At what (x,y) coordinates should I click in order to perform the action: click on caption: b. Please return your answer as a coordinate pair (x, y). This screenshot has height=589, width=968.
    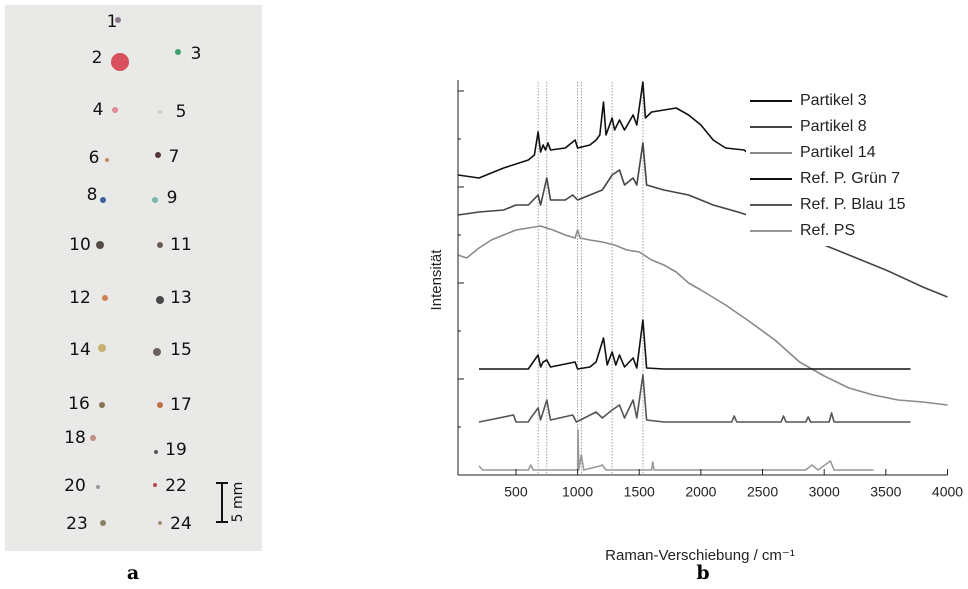
    Looking at the image, I should click on (702, 573).